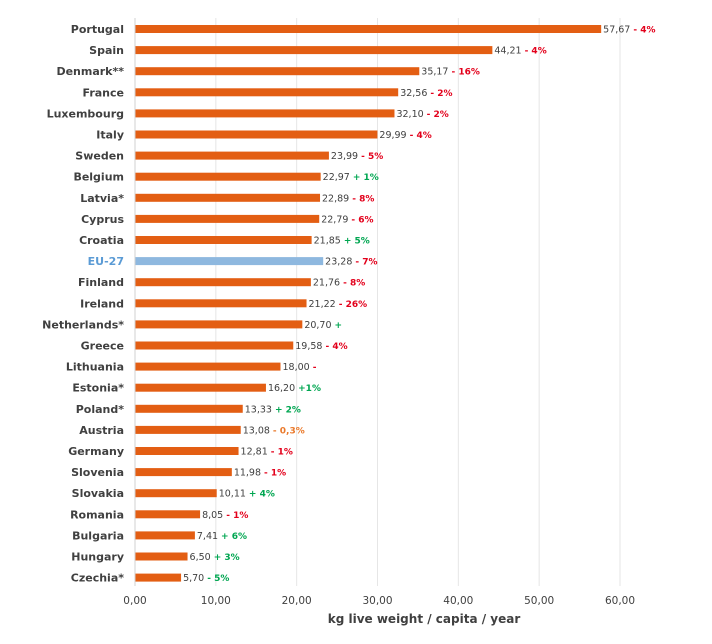  I want to click on value-label: 23,28, so click(338, 262).